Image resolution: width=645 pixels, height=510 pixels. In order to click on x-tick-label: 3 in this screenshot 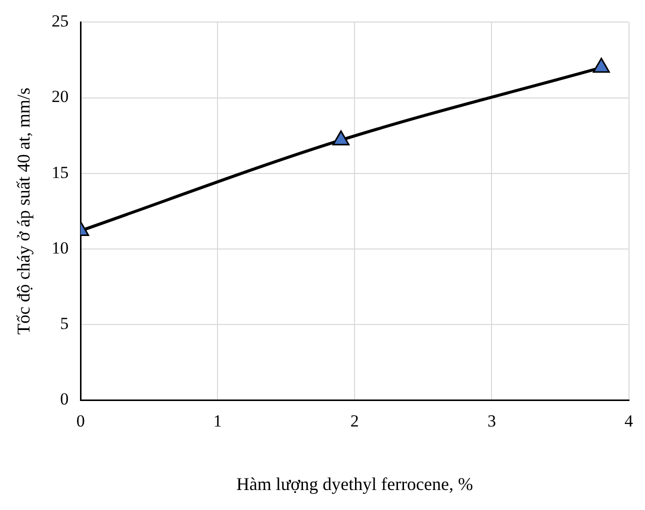, I will do `click(491, 421)`.